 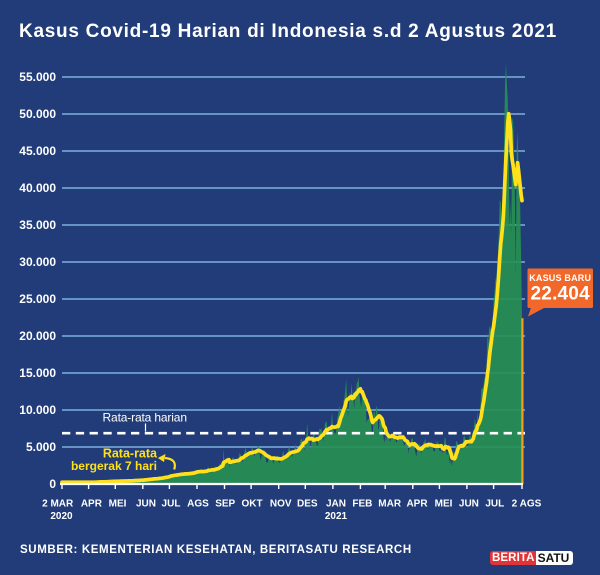 What do you see at coordinates (37, 373) in the screenshot?
I see `svg-text: 15.000` at bounding box center [37, 373].